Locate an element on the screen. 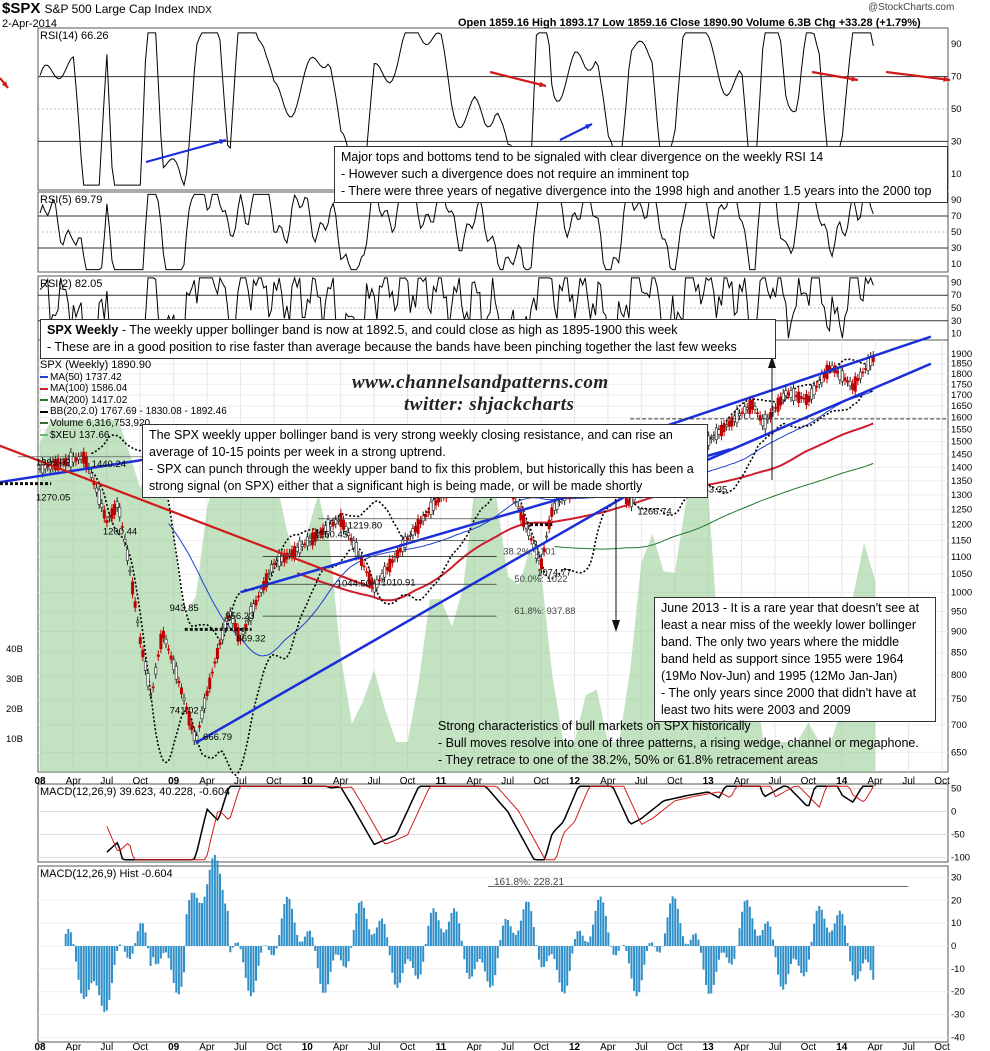 Image resolution: width=990 pixels, height=1051 pixels. arrow-head is located at coordinates (772, 362).